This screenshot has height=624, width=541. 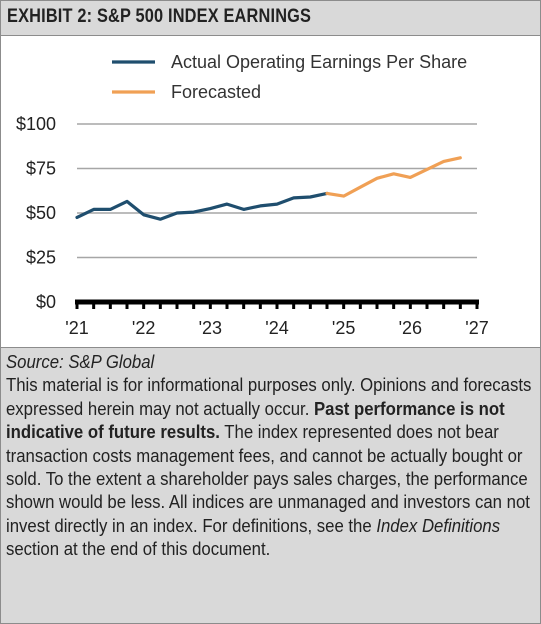 What do you see at coordinates (319, 62) in the screenshot?
I see `legend-label-actual: Actual Operating Earnings Per Share` at bounding box center [319, 62].